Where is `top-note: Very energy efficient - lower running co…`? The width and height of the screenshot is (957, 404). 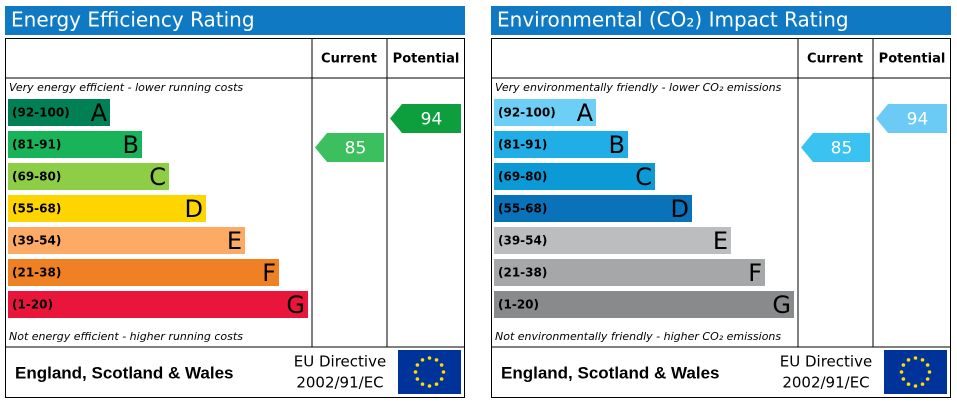 top-note: Very energy efficient - lower running co… is located at coordinates (126, 87).